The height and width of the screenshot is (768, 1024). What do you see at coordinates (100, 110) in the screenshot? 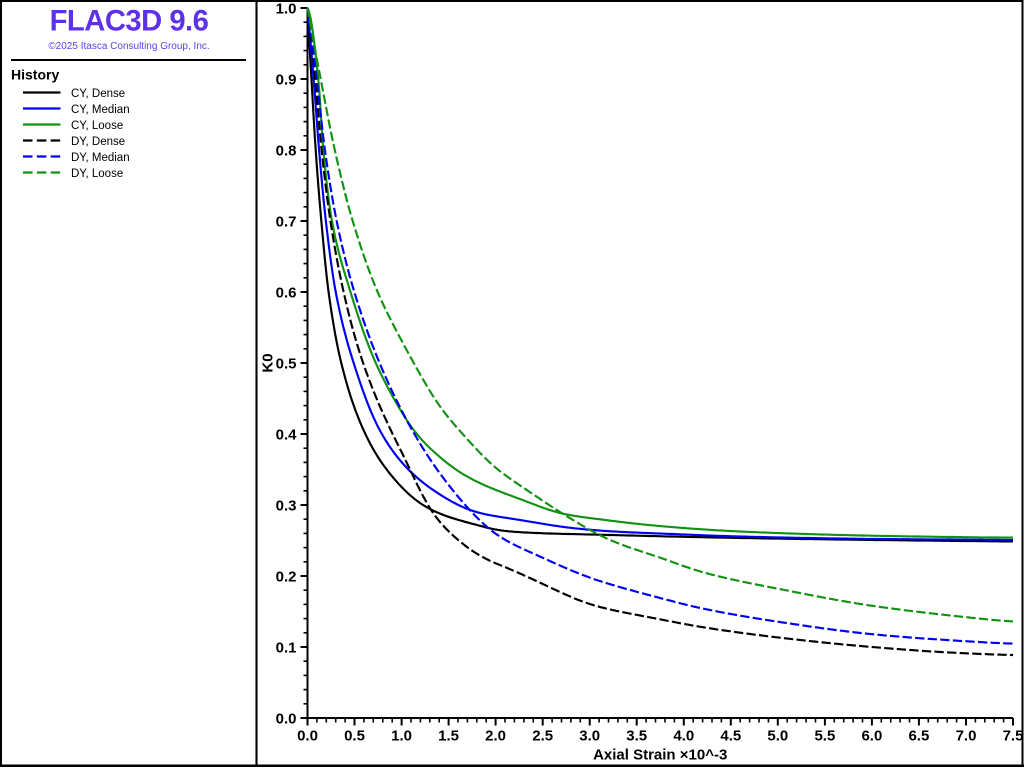
I see `svg-text: CY, Median` at bounding box center [100, 110].